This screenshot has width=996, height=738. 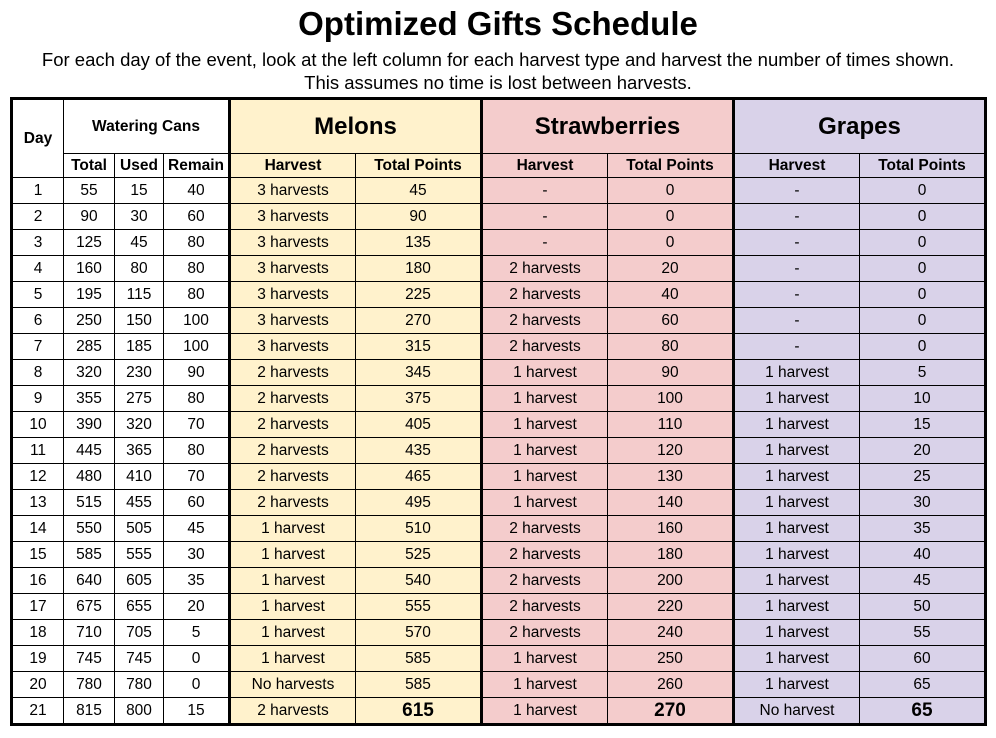 What do you see at coordinates (670, 580) in the screenshot?
I see `strawberries-points-cell: 200` at bounding box center [670, 580].